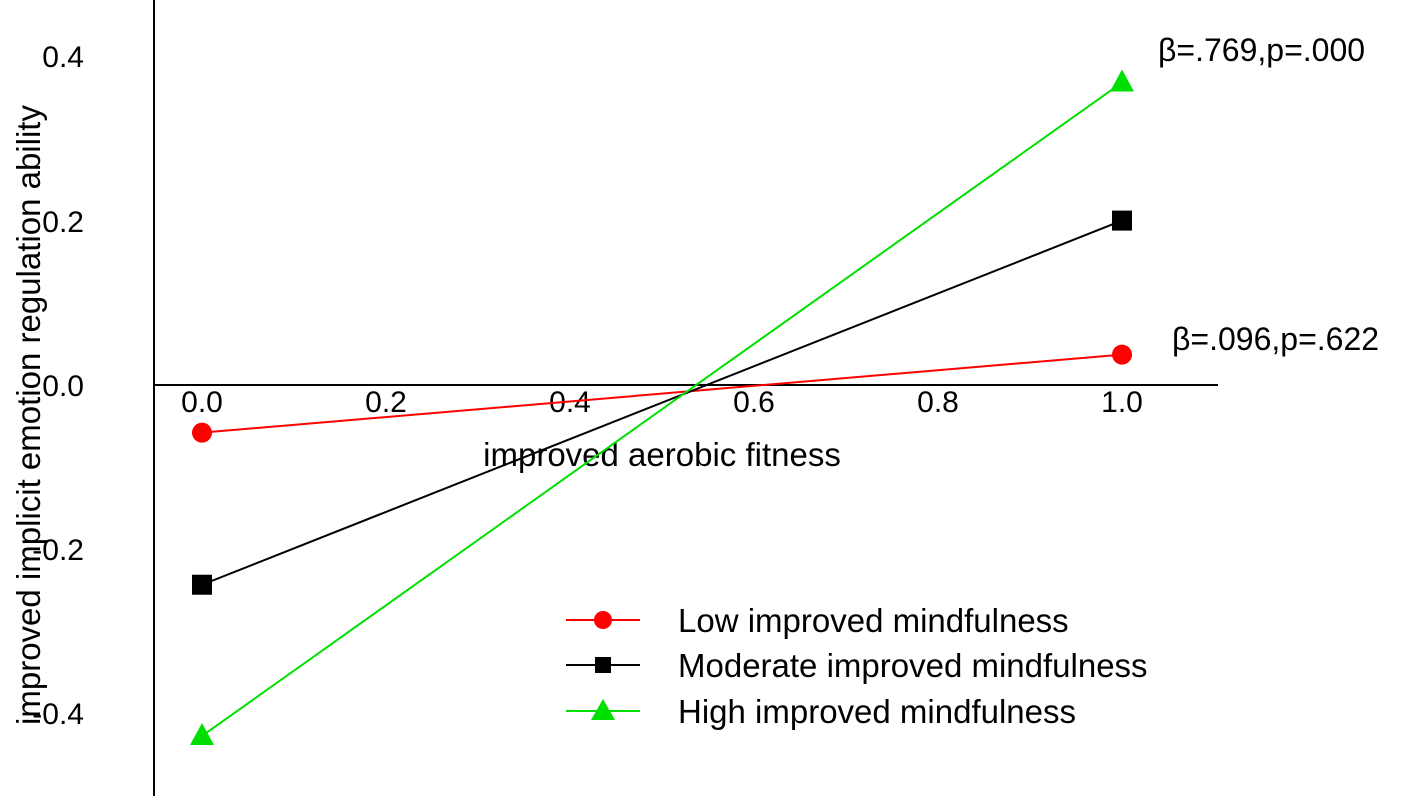  What do you see at coordinates (603, 709) in the screenshot?
I see `legend-triangle-marker` at bounding box center [603, 709].